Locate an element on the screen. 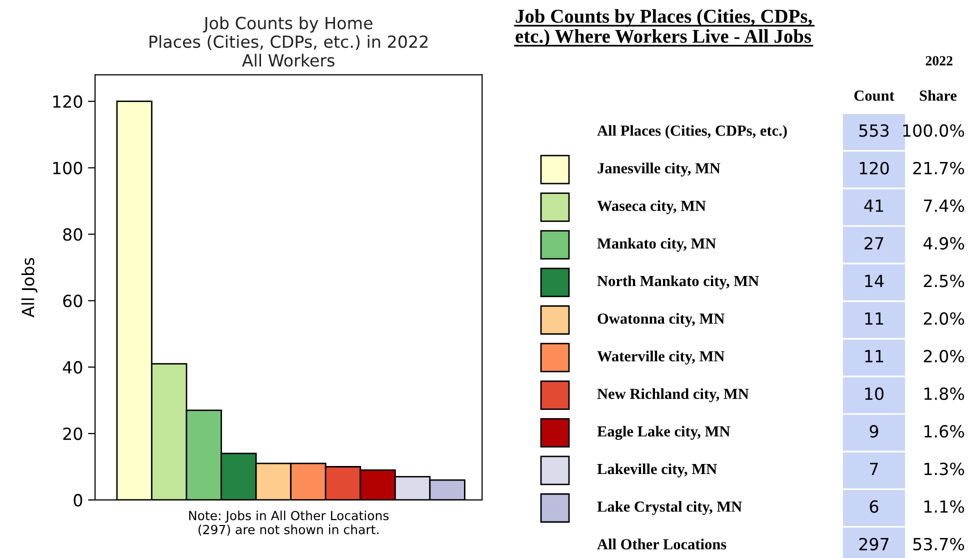 This screenshot has width=970, height=558. data-label: 10 is located at coordinates (874, 393).